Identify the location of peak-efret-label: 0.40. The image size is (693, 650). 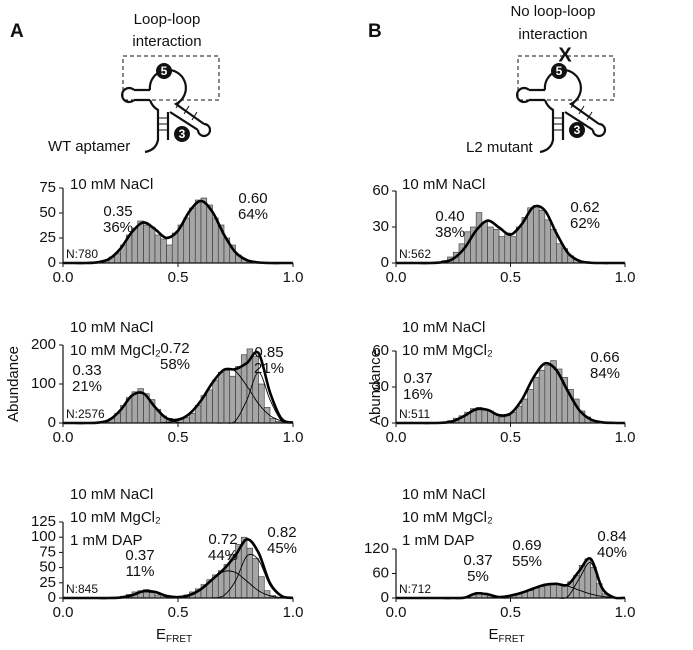
(449, 216).